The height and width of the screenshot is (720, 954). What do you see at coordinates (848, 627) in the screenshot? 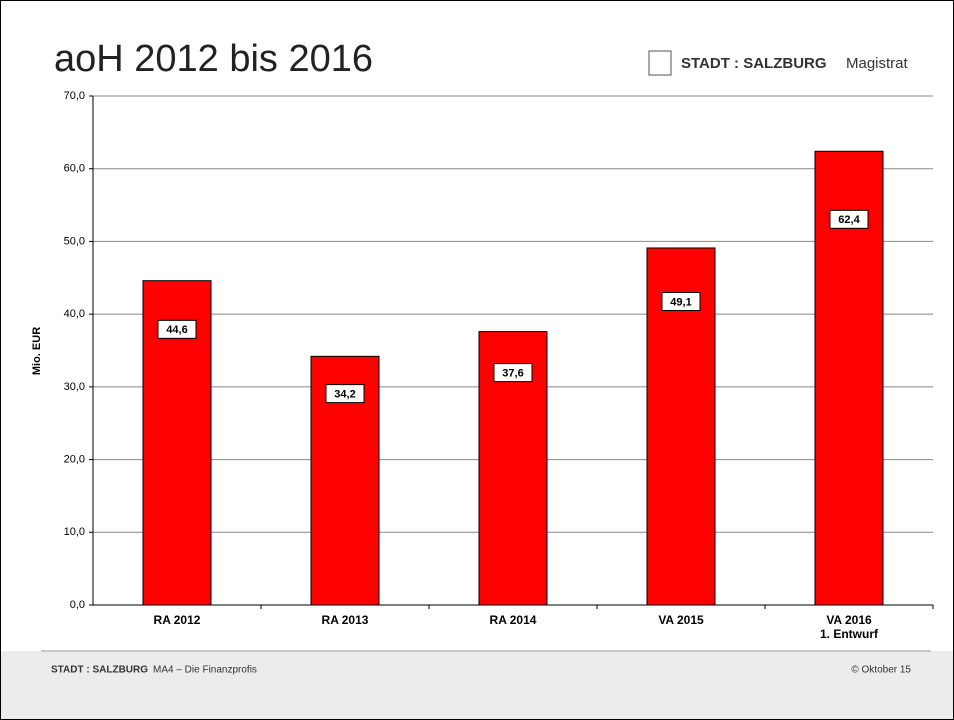
I see `x-tick-label: VA 2016 1. Entwurf` at bounding box center [848, 627].